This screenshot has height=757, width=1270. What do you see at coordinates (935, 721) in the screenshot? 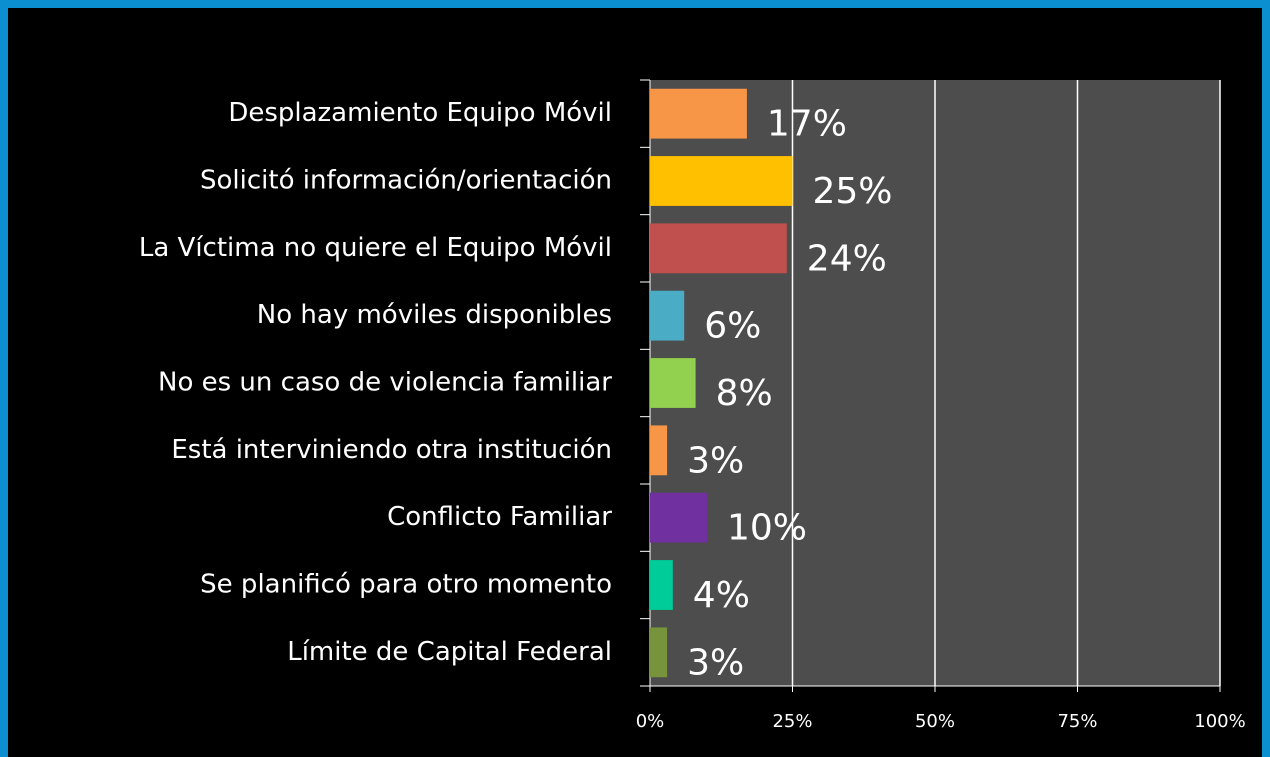
I see `x-tick-label: 50%` at bounding box center [935, 721].